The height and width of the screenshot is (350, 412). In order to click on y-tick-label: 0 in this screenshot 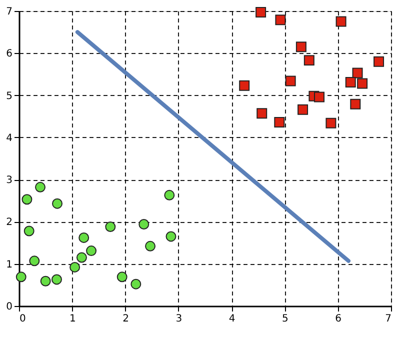, I will do `click(9, 307)`.